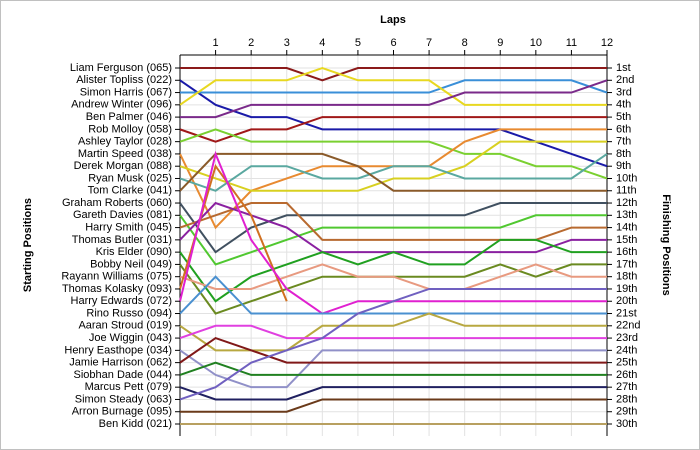 This screenshot has height=450, width=700. What do you see at coordinates (135, 424) in the screenshot?
I see `legend-label: Ben Kidd (021)` at bounding box center [135, 424].